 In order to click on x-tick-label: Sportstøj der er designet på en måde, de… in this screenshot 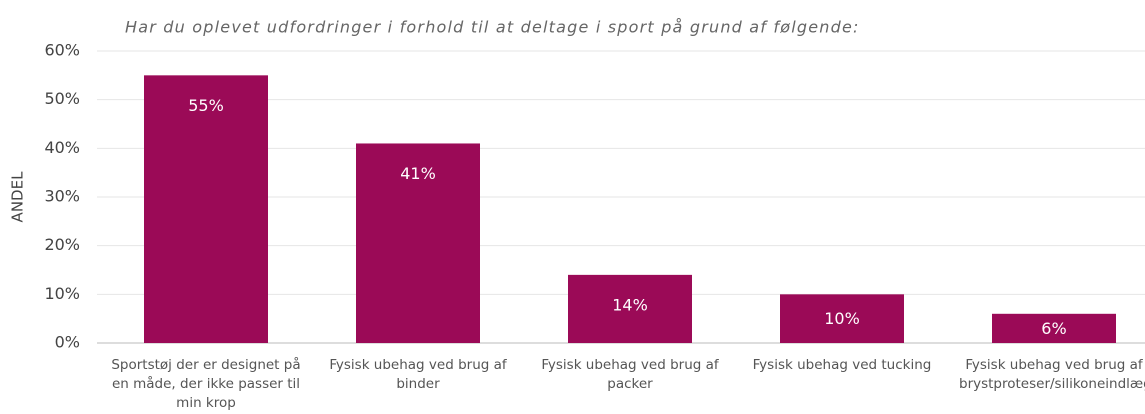, I will do `click(206, 384)`.